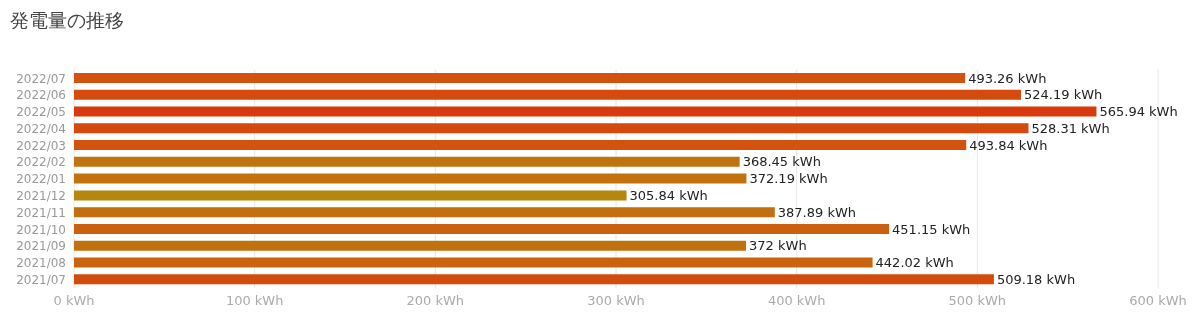  I want to click on text: 451.15 kWh, so click(931, 229).